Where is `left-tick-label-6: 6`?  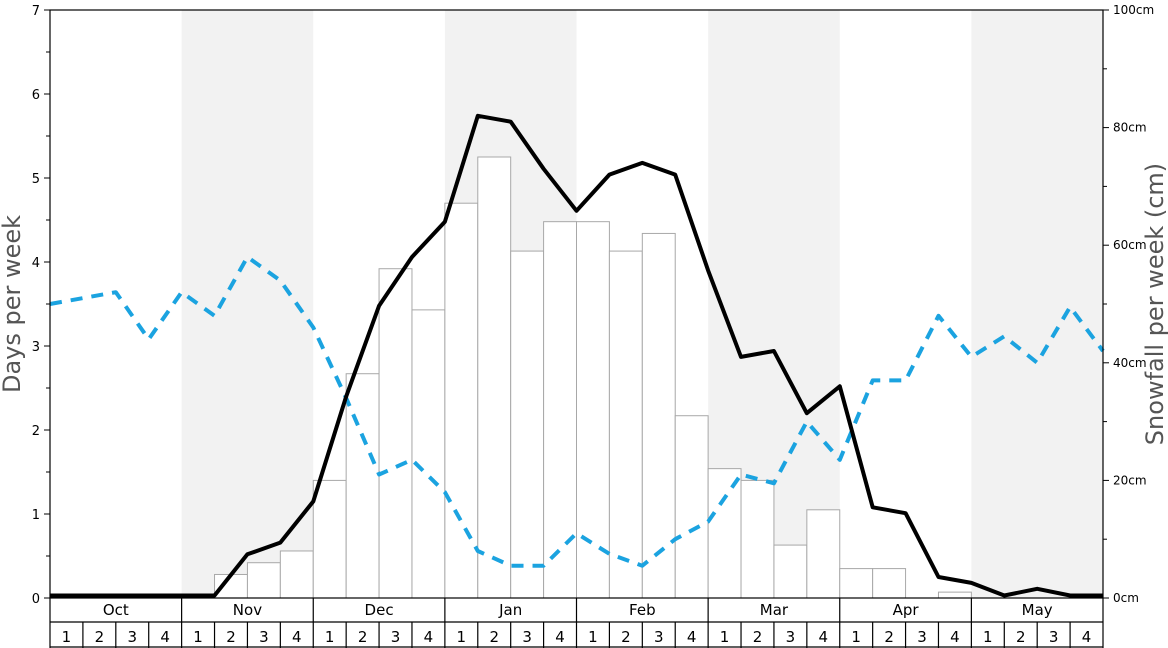
left-tick-label-6: 6 is located at coordinates (36, 95).